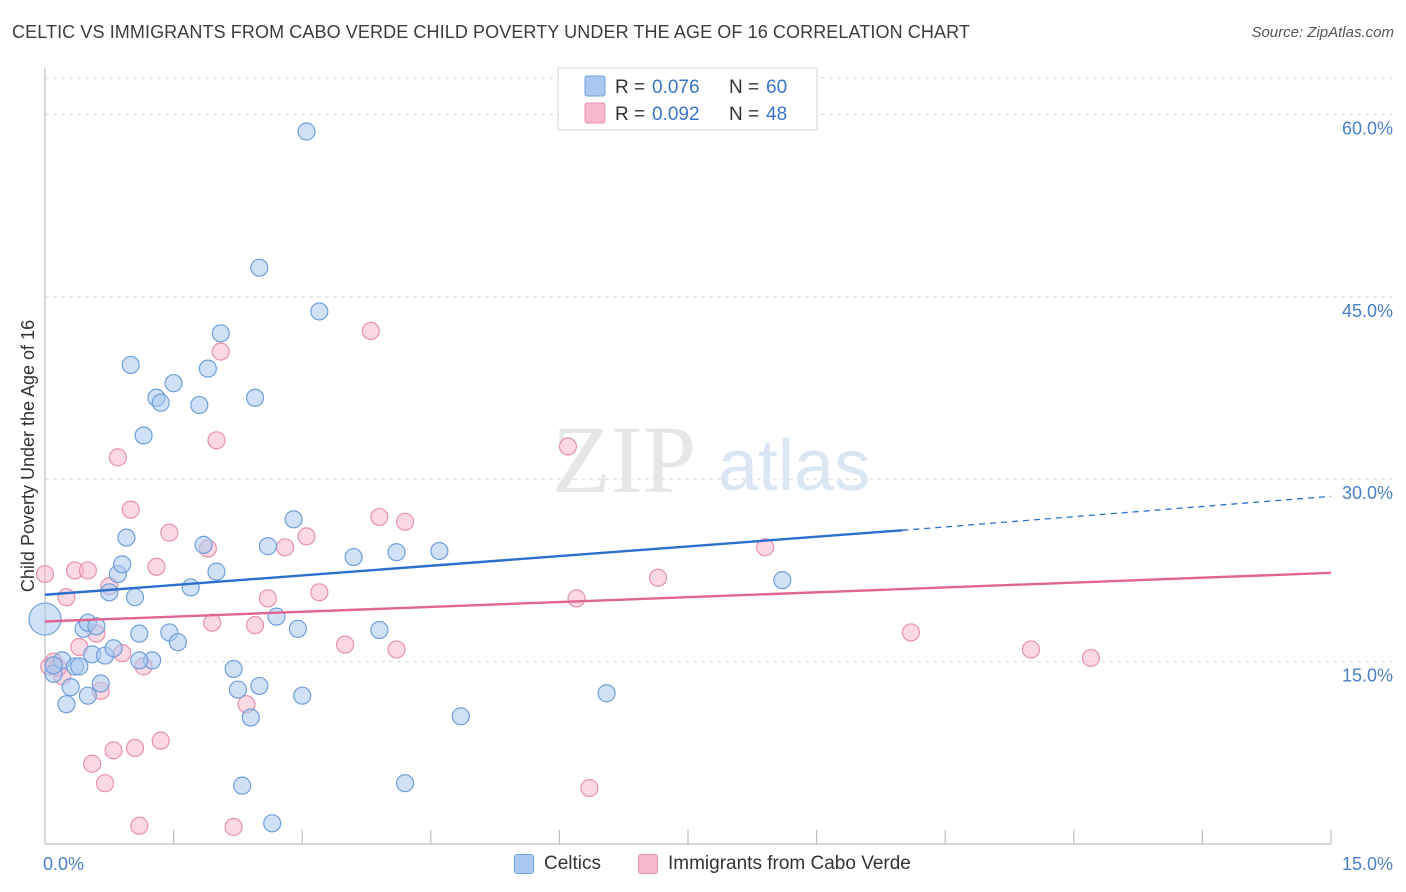 This screenshot has width=1406, height=892. Describe the element at coordinates (1117, 513) in the screenshot. I see `trend-line-extension-celtics` at that location.